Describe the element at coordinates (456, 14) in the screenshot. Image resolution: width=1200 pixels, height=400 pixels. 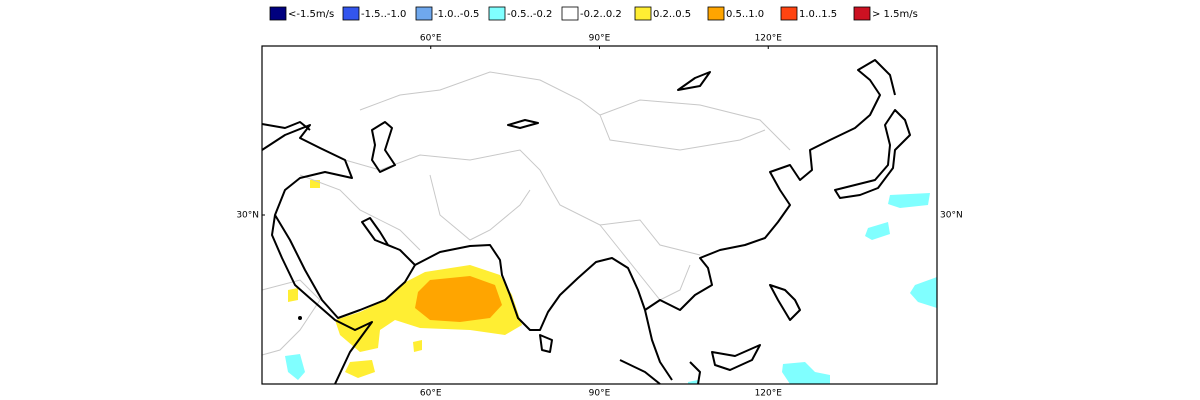
I see `legend-label: -1.0..-0.5` at that location.